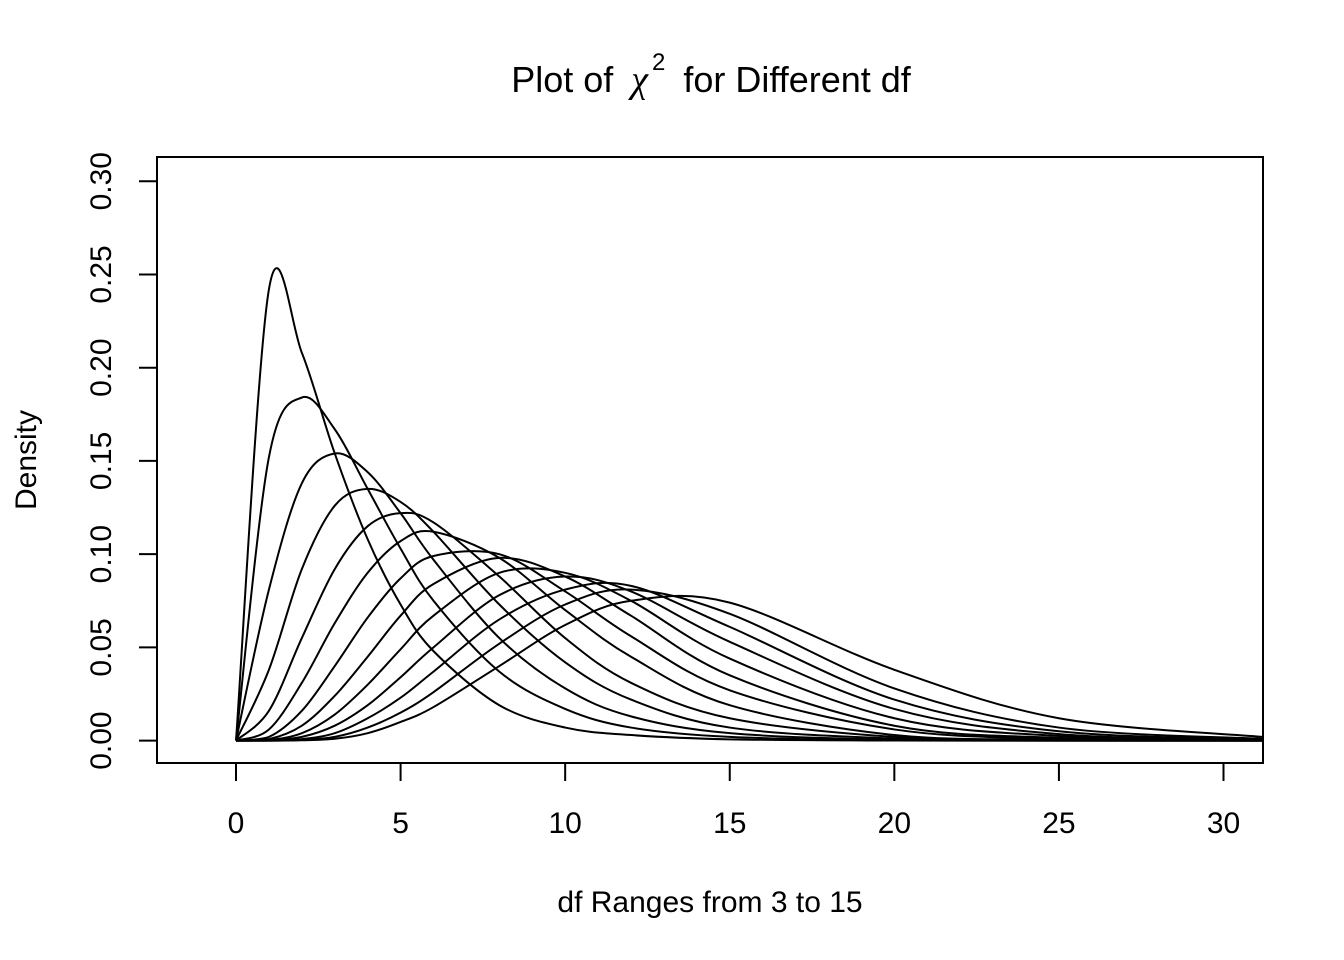 The width and height of the screenshot is (1344, 960). What do you see at coordinates (101, 461) in the screenshot?
I see `y-tick-label: 0.15` at bounding box center [101, 461].